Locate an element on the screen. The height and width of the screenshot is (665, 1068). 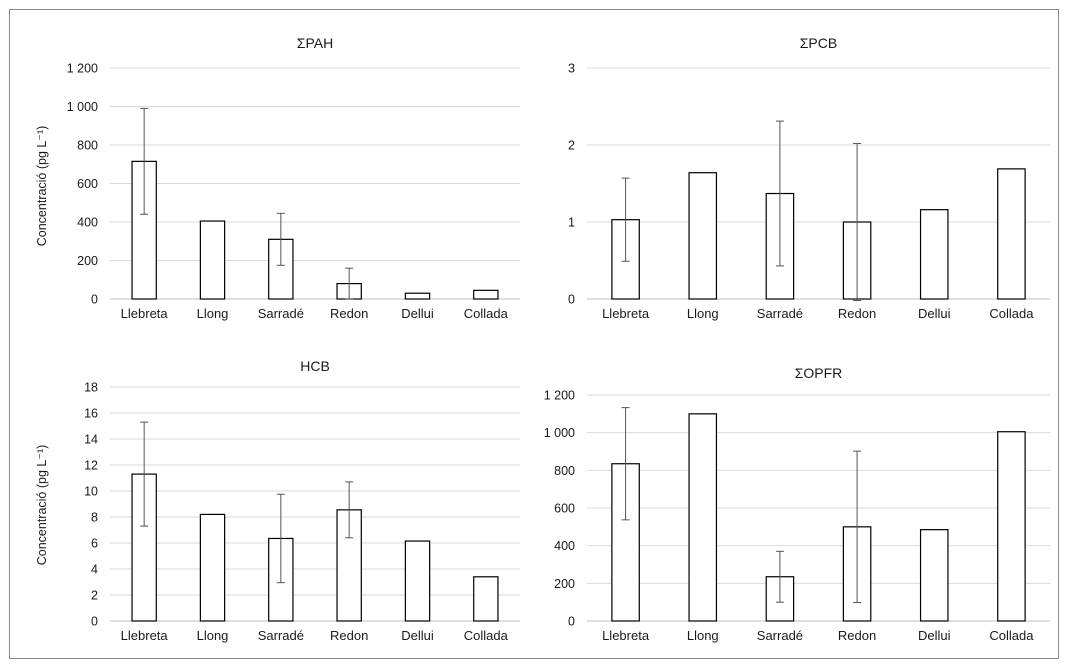
y-tick-label: 4 is located at coordinates (94, 570).